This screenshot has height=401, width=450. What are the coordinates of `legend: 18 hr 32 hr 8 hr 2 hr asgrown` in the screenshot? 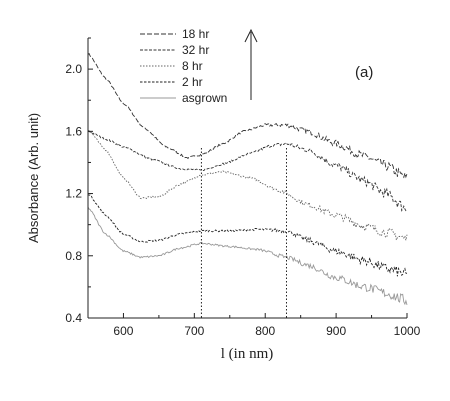 It's located at (183, 66).